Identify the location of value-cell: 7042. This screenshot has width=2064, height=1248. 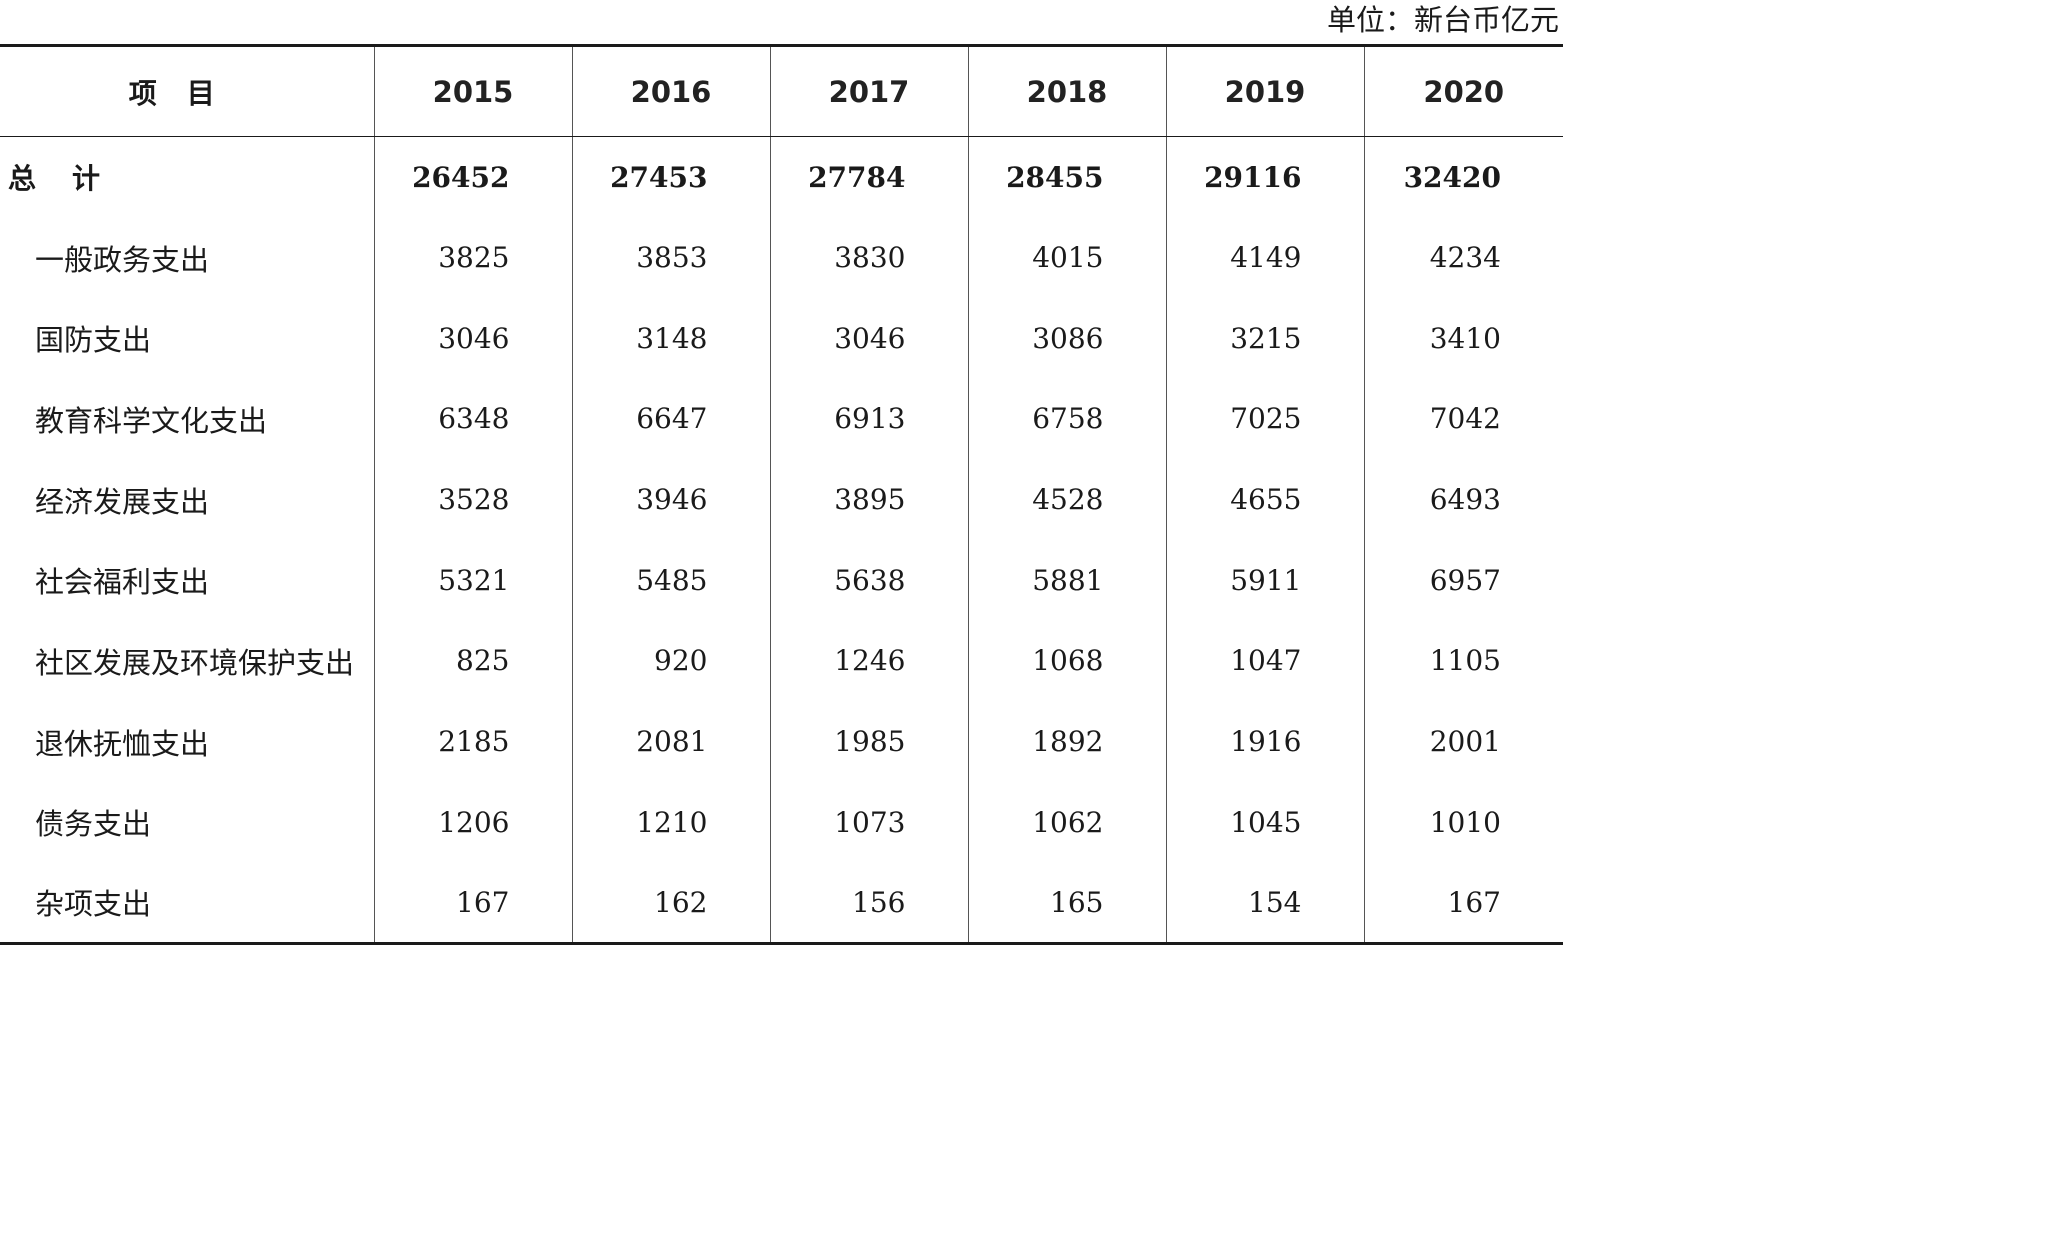
(1463, 419).